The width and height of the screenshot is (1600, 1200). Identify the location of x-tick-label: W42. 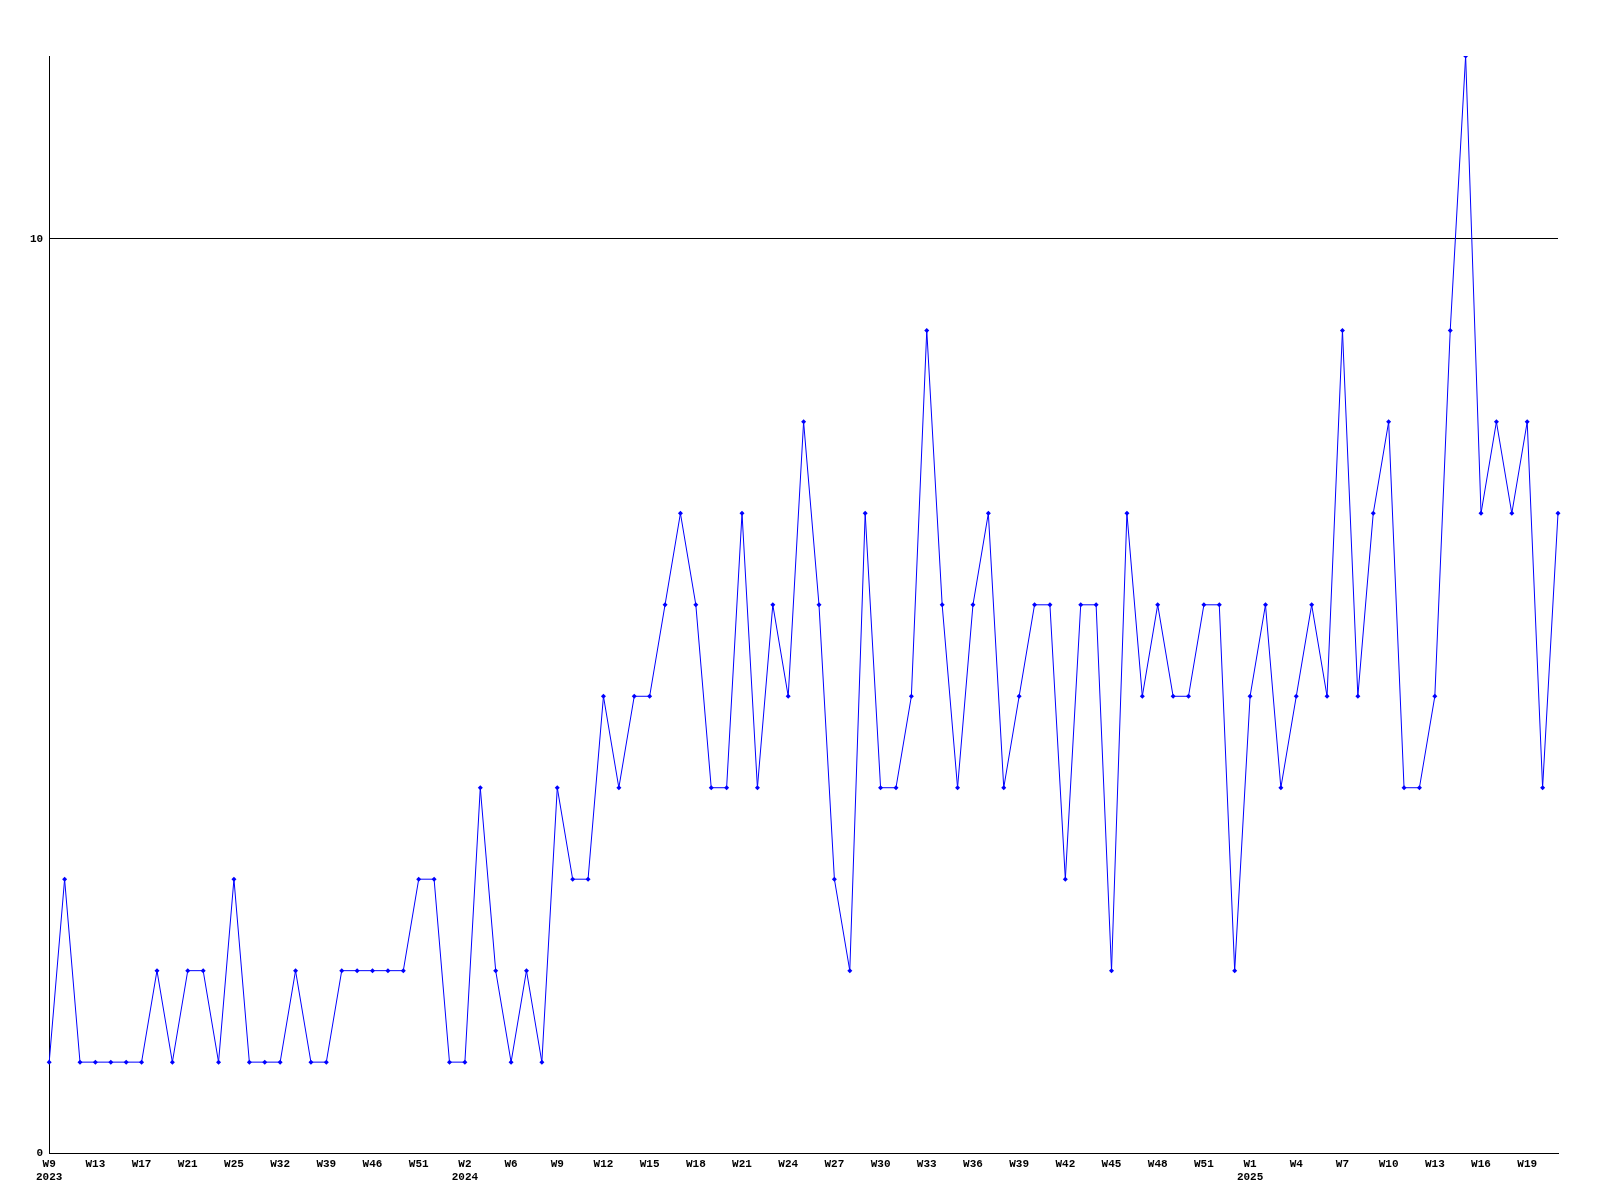
(1065, 1163).